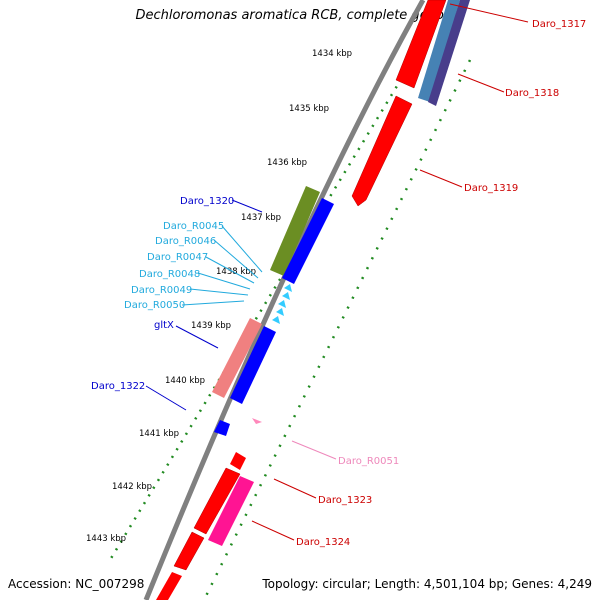 This screenshot has height=600, width=600. I want to click on label-daro-1320: Daro_1320, so click(207, 201).